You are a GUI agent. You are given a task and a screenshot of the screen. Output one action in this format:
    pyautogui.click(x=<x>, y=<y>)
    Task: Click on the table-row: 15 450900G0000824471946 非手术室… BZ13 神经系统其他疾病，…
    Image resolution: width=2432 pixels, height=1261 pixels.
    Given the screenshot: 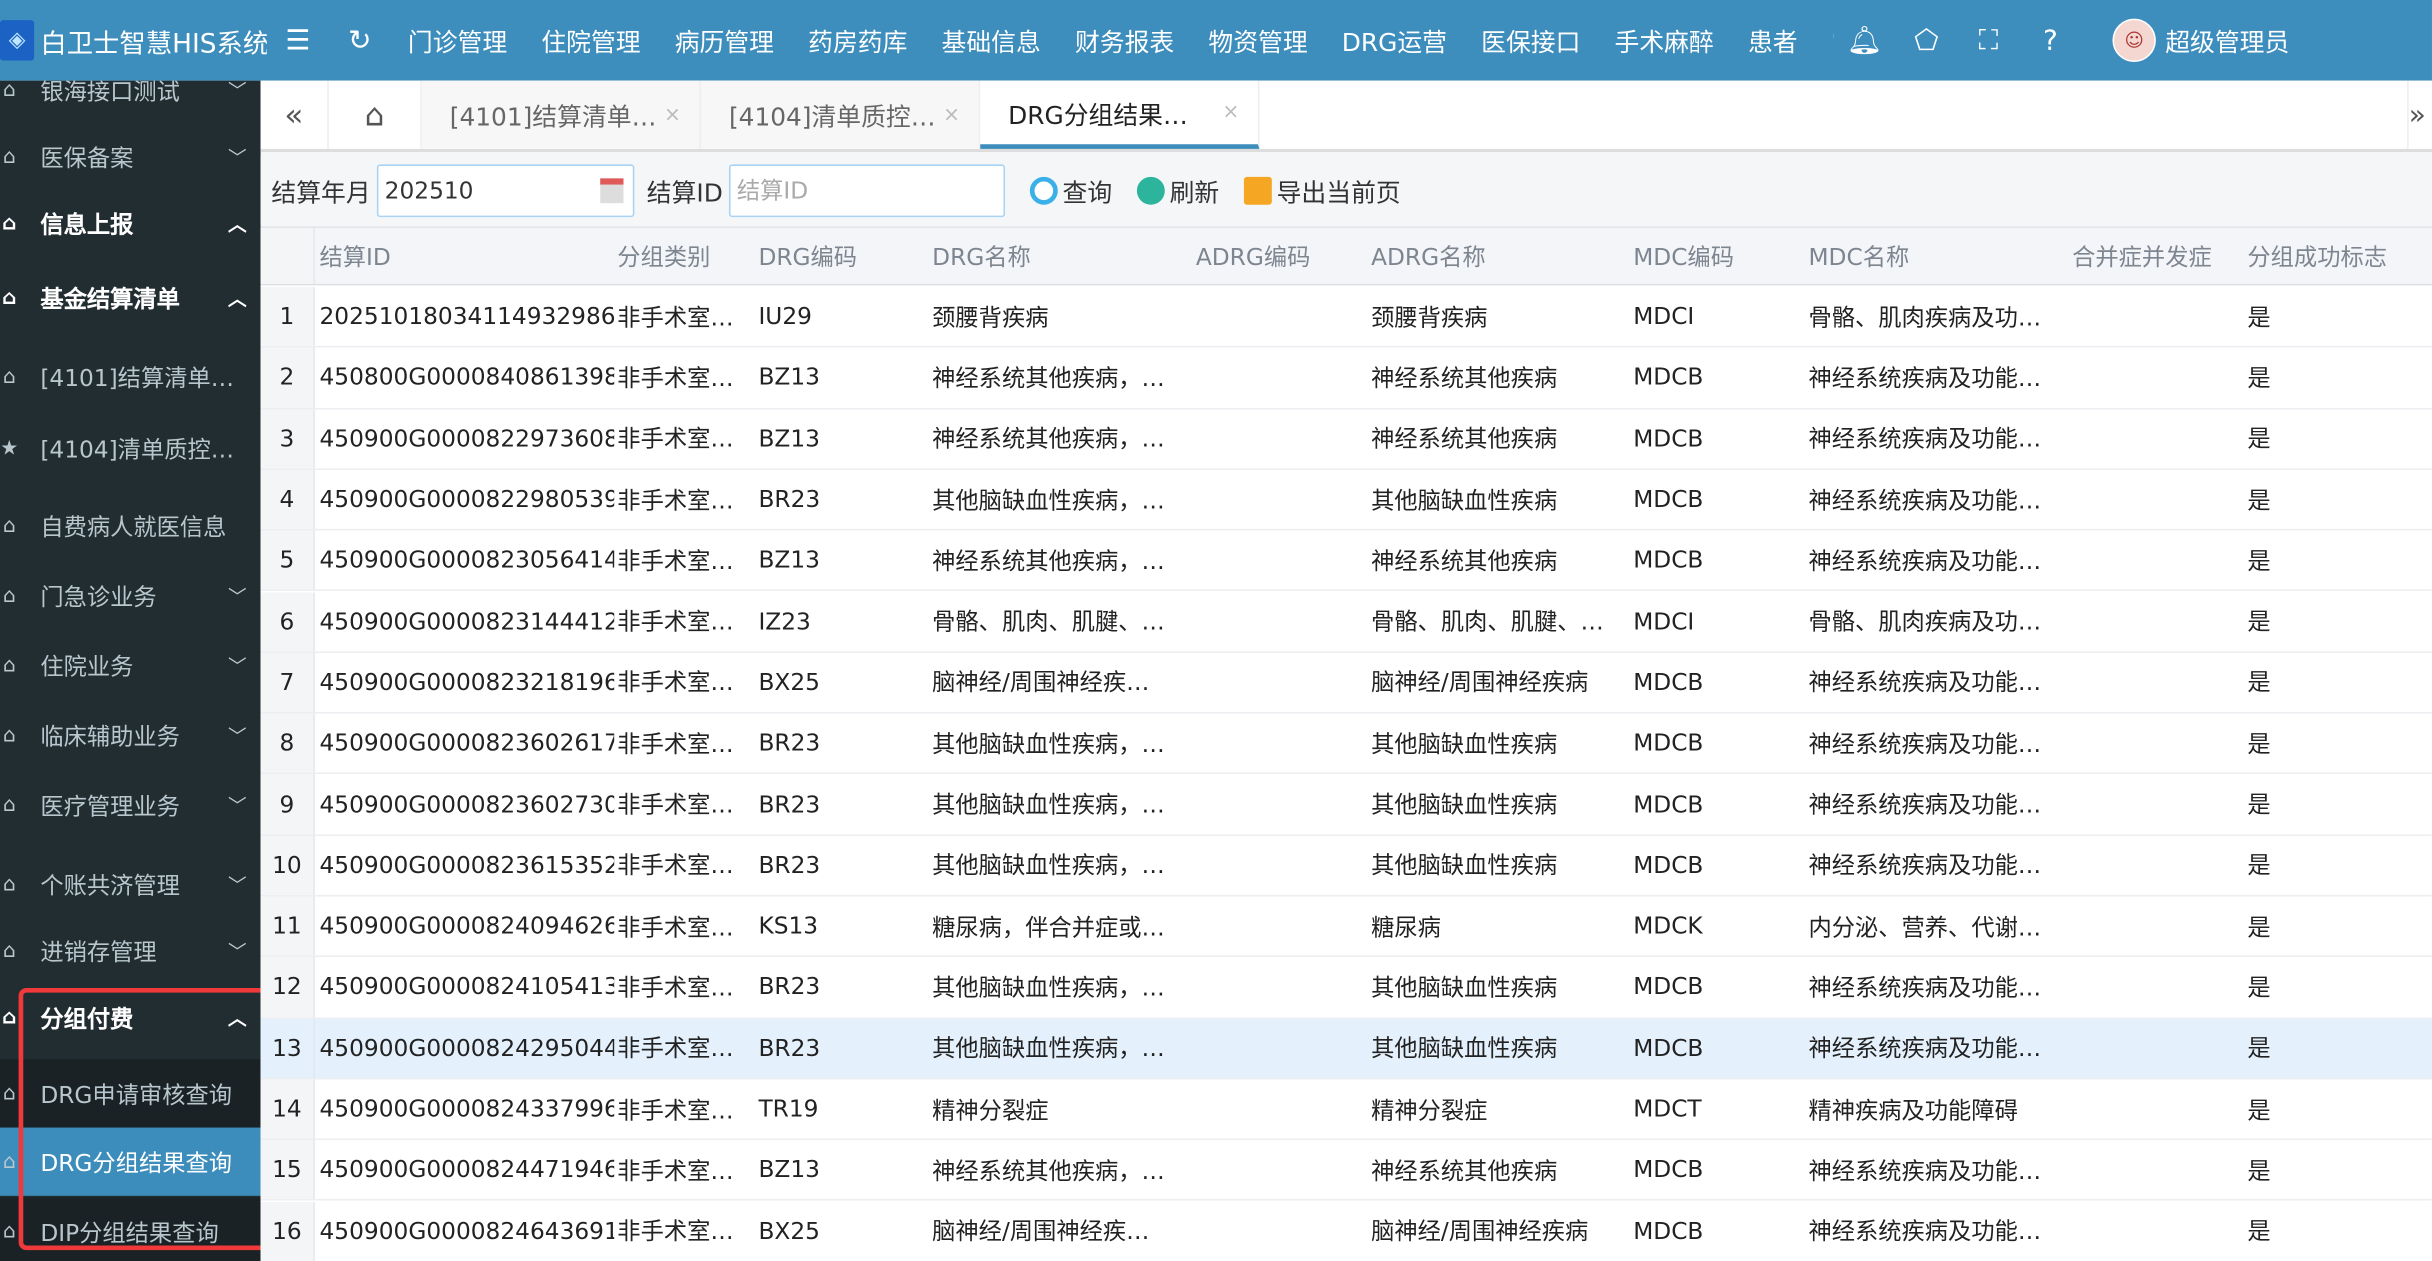 What is the action you would take?
    pyautogui.click(x=1346, y=1171)
    